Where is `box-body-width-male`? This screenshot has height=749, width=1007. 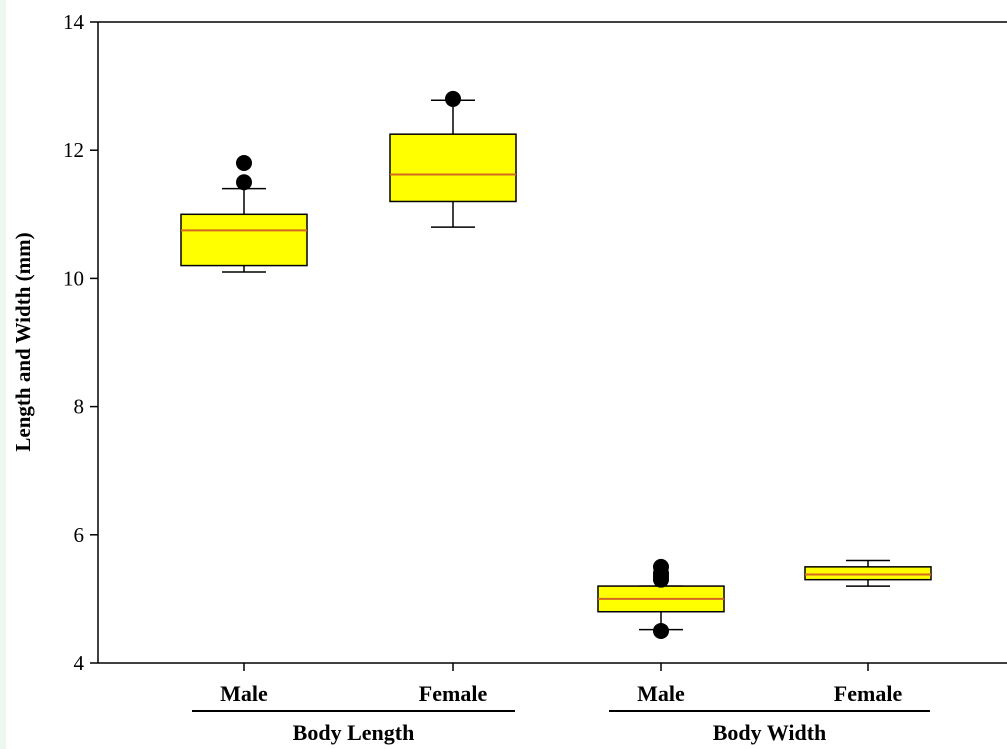 box-body-width-male is located at coordinates (661, 598).